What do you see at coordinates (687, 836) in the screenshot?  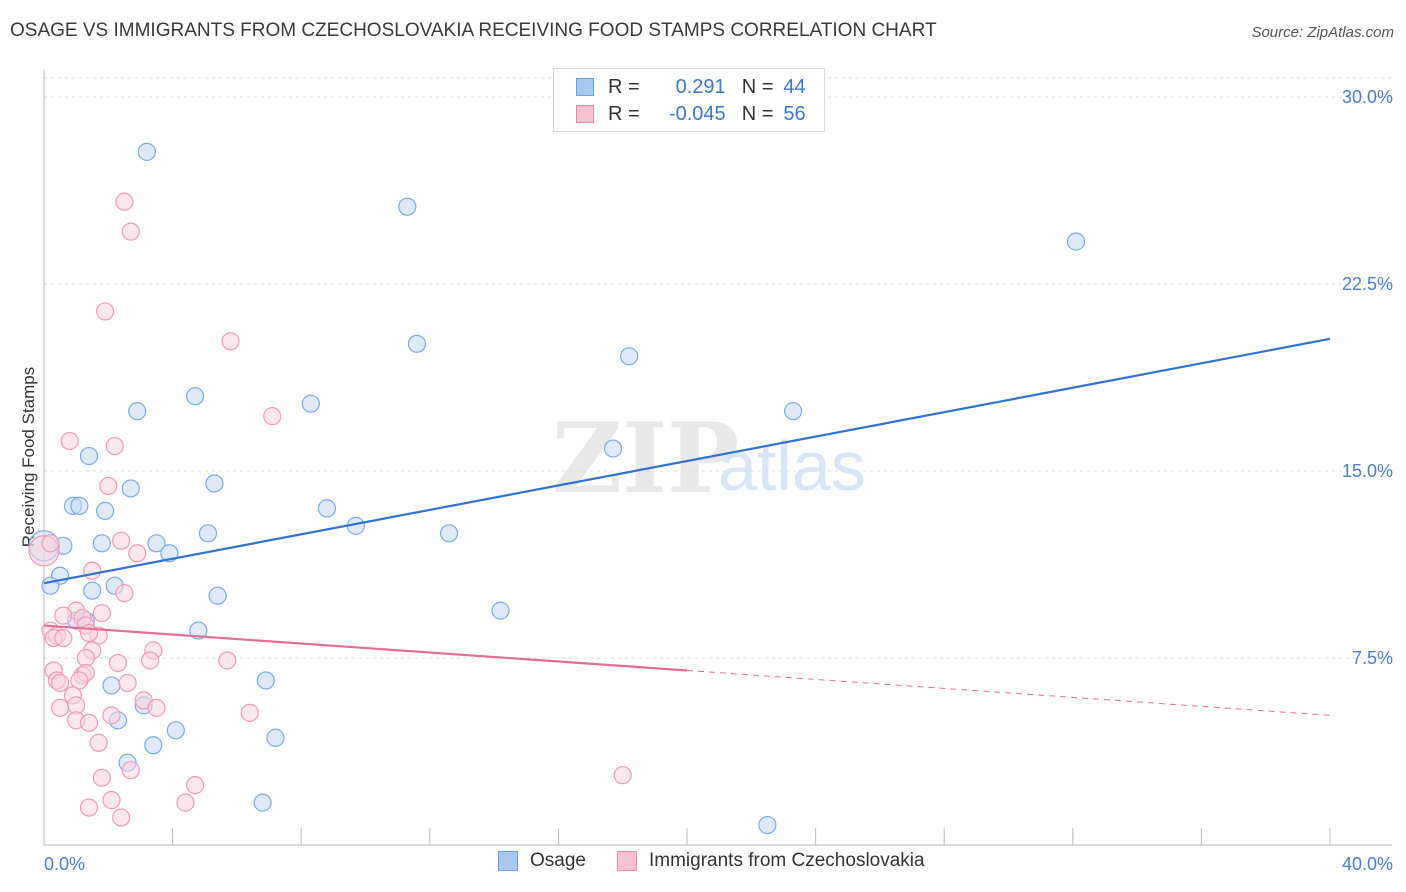 I see `x-ticks` at bounding box center [687, 836].